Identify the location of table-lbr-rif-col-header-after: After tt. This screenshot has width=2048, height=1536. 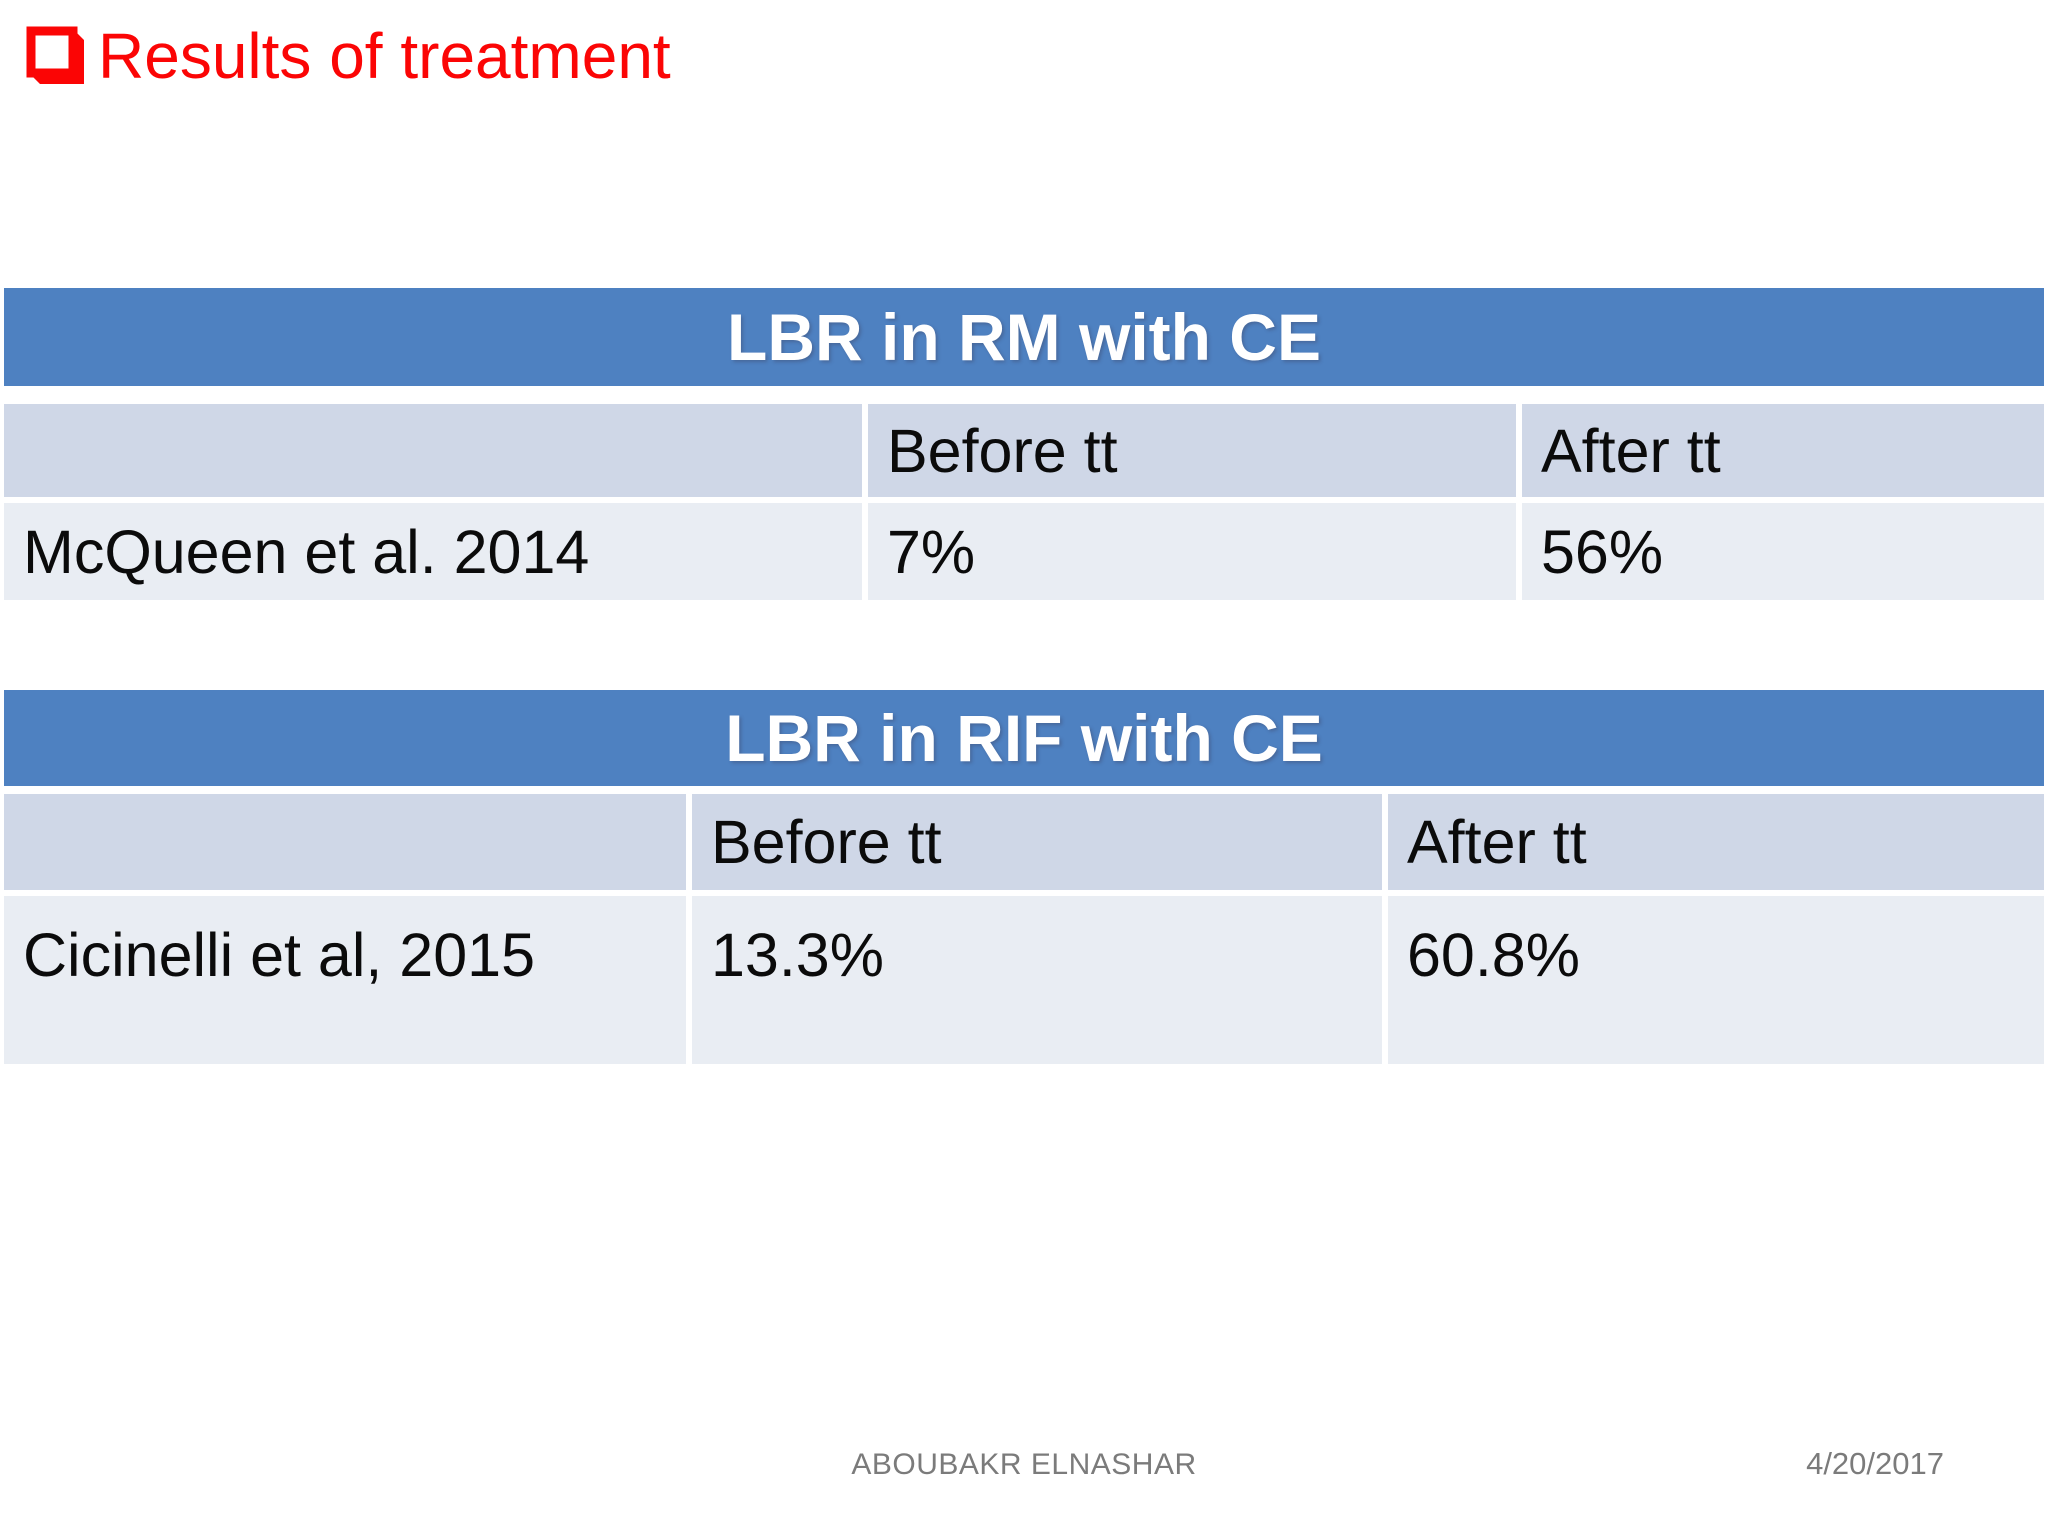
(1716, 842).